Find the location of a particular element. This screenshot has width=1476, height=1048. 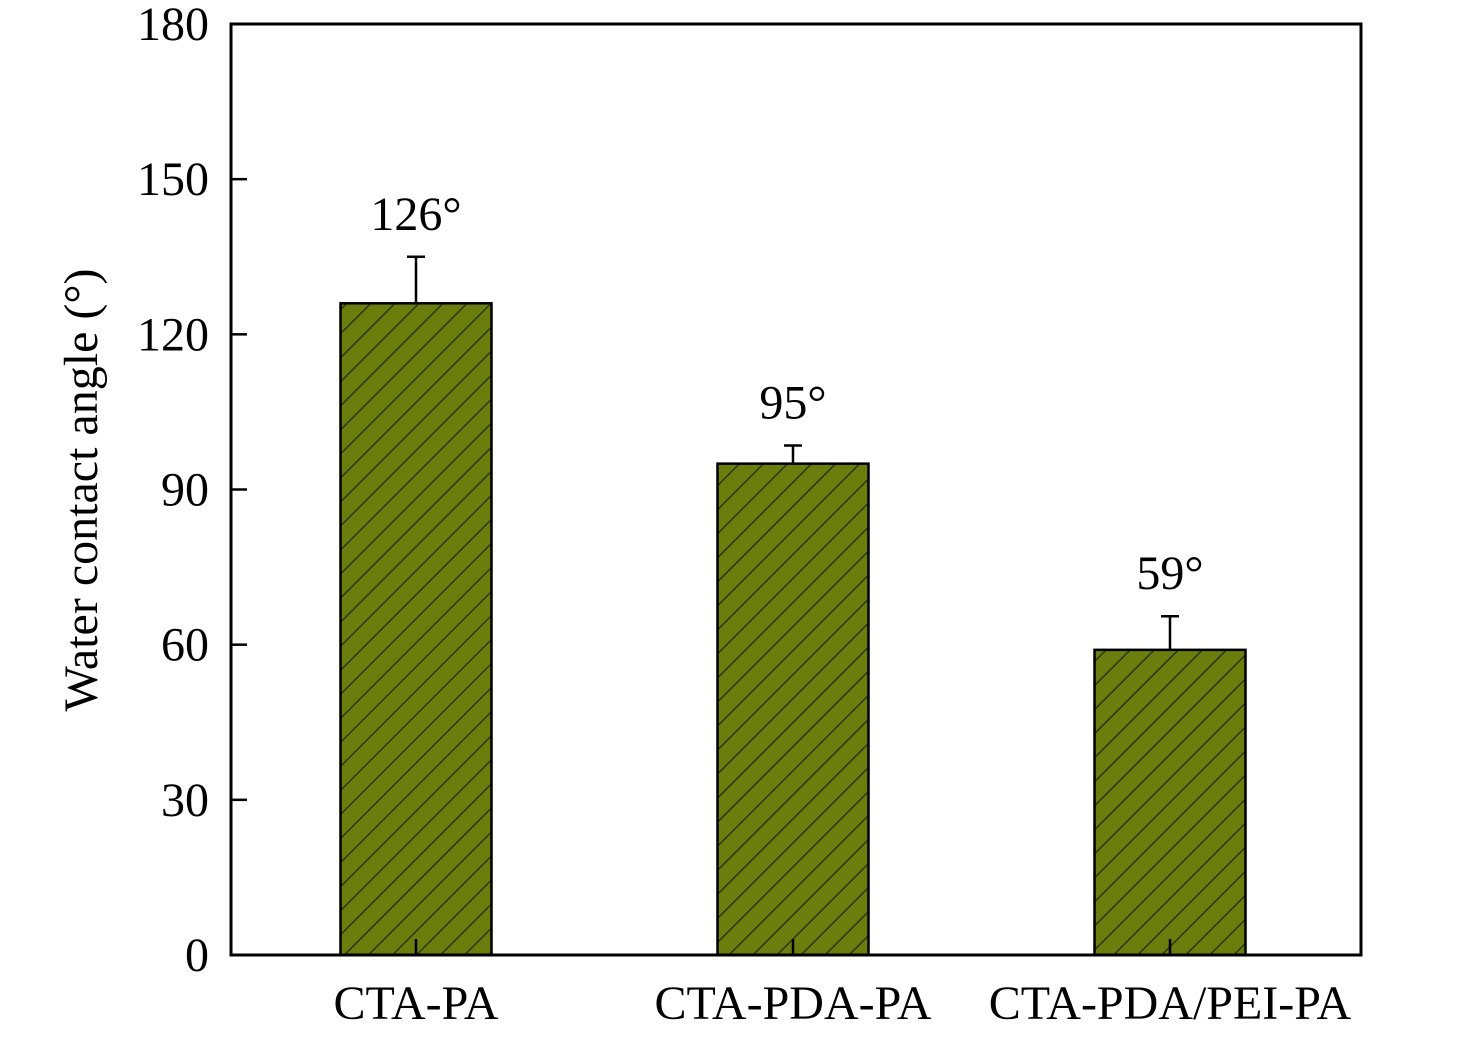

y-tick-label-60: 60 is located at coordinates (185, 645).